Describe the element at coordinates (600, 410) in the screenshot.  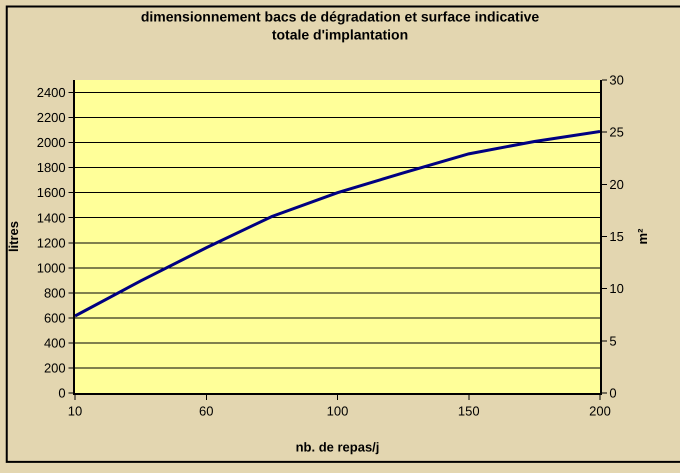
I see `x-tick-label: 200` at that location.